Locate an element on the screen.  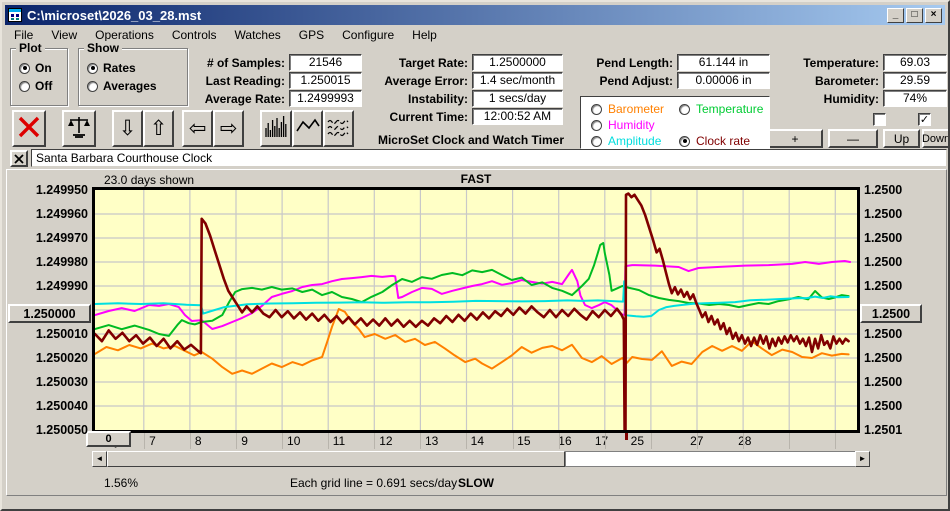
day-tick-label: 25 is located at coordinates (637, 441).